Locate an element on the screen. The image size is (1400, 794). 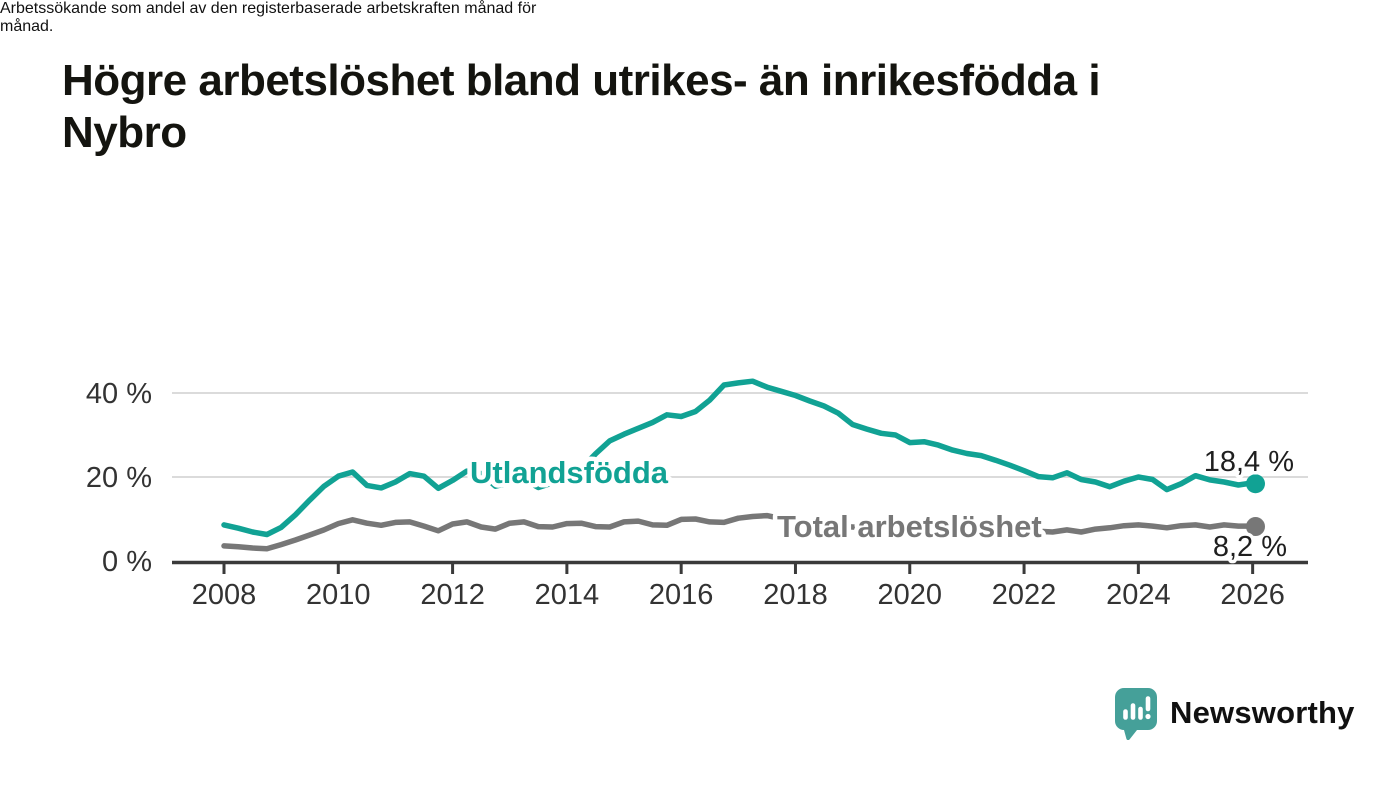
series-endpoint-dot-total-arbetsl-shet is located at coordinates (1256, 527).